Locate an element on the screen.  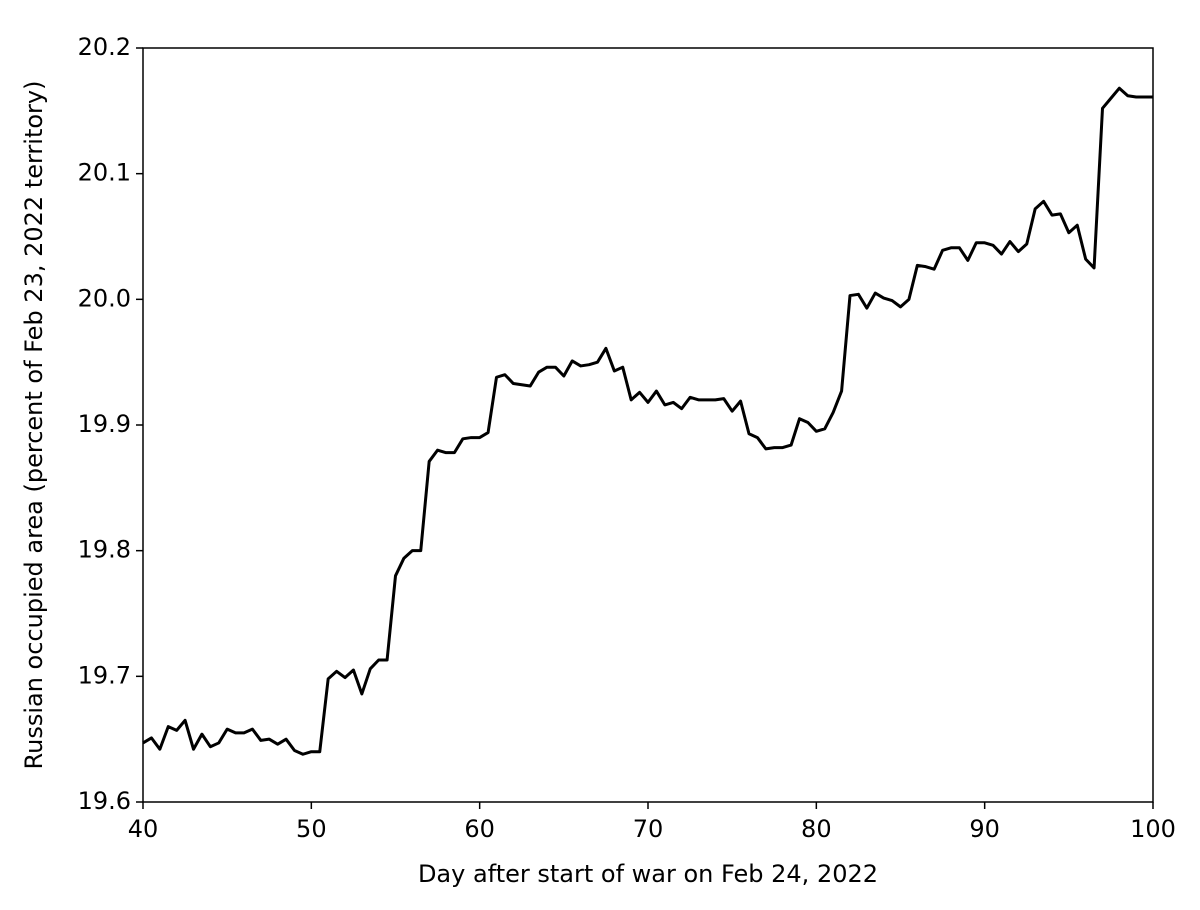
y-tick-label: 19.9 is located at coordinates (104, 424).